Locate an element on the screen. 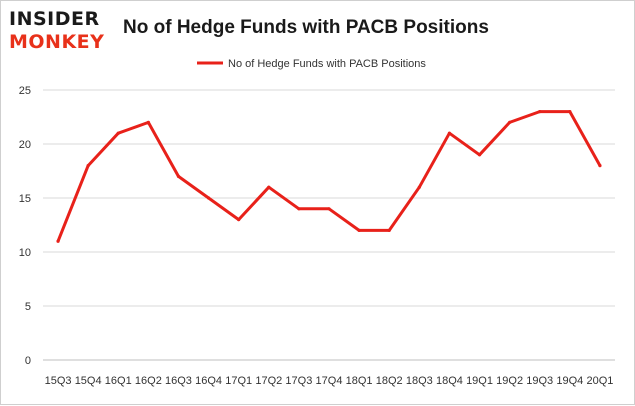 The width and height of the screenshot is (635, 406). x-tick-label: 18Q1 is located at coordinates (359, 381).